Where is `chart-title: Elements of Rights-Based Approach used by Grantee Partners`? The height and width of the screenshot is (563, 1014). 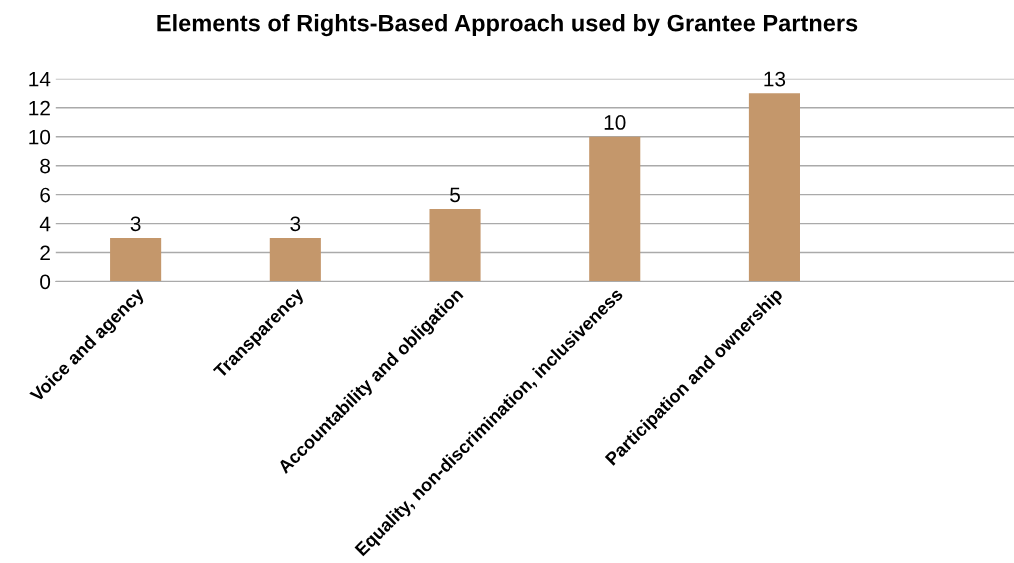
chart-title: Elements of Rights-Based Approach used by Grantee Partners is located at coordinates (507, 25).